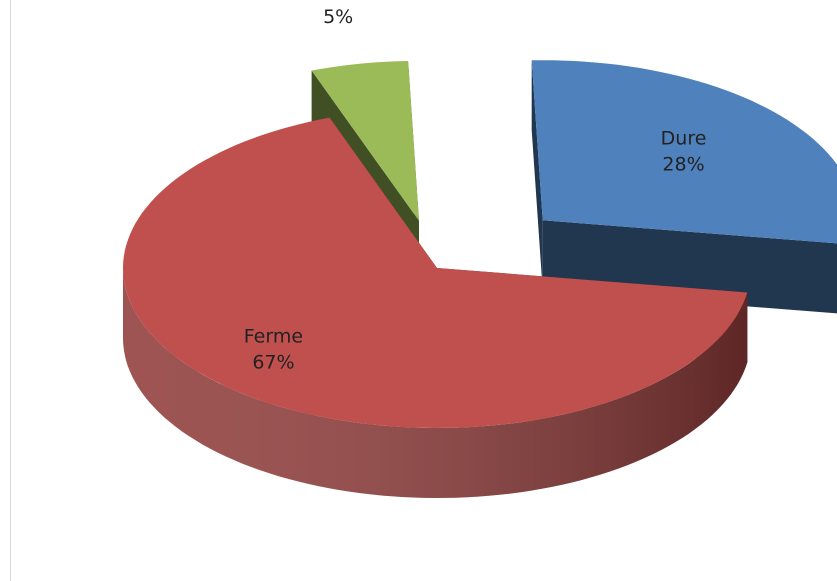 The width and height of the screenshot is (837, 581). I want to click on slice-label-name: Dure, so click(684, 138).